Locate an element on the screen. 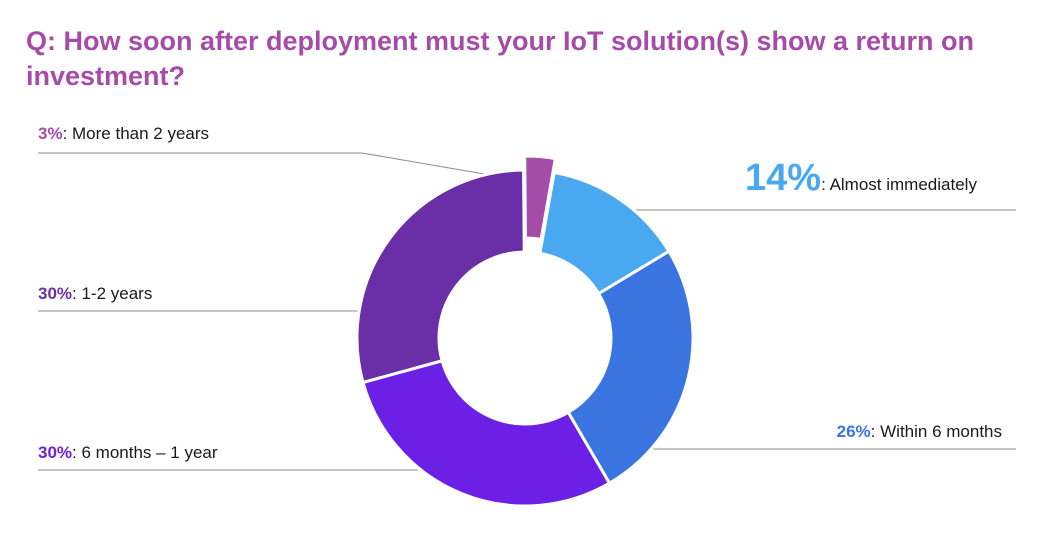 The image size is (1052, 538). slice-label: 3%: More than 2 years is located at coordinates (123, 133).